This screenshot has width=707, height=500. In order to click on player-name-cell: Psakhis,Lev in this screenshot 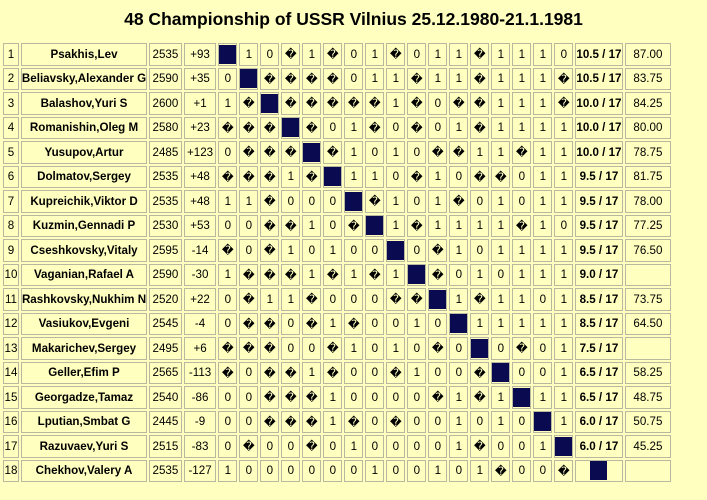, I will do `click(84, 54)`.